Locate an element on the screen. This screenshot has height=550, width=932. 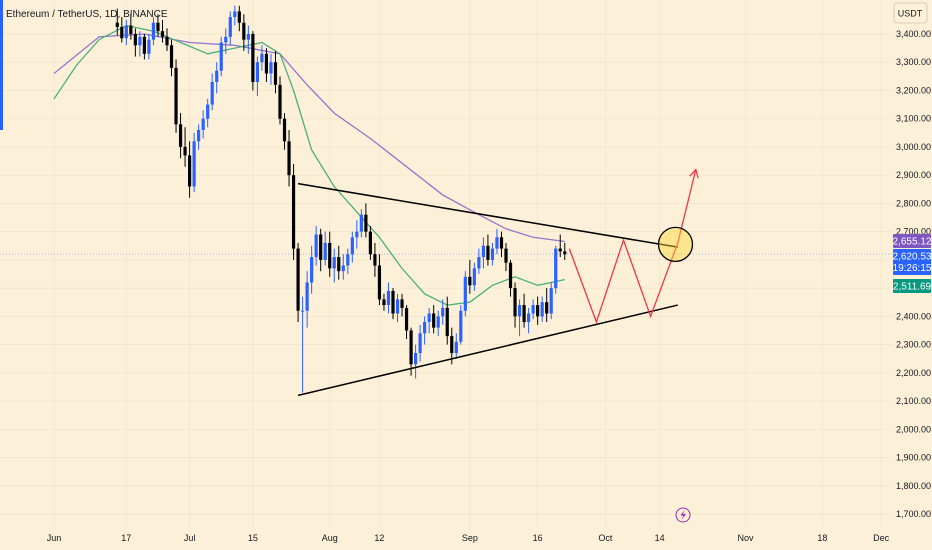
projection-path is located at coordinates (632, 246).